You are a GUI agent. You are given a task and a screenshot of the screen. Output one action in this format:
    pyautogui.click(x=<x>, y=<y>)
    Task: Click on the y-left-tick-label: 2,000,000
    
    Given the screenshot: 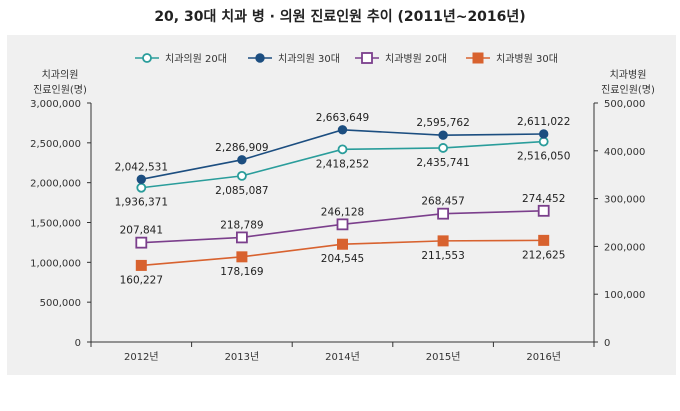 What is the action you would take?
    pyautogui.click(x=55, y=184)
    